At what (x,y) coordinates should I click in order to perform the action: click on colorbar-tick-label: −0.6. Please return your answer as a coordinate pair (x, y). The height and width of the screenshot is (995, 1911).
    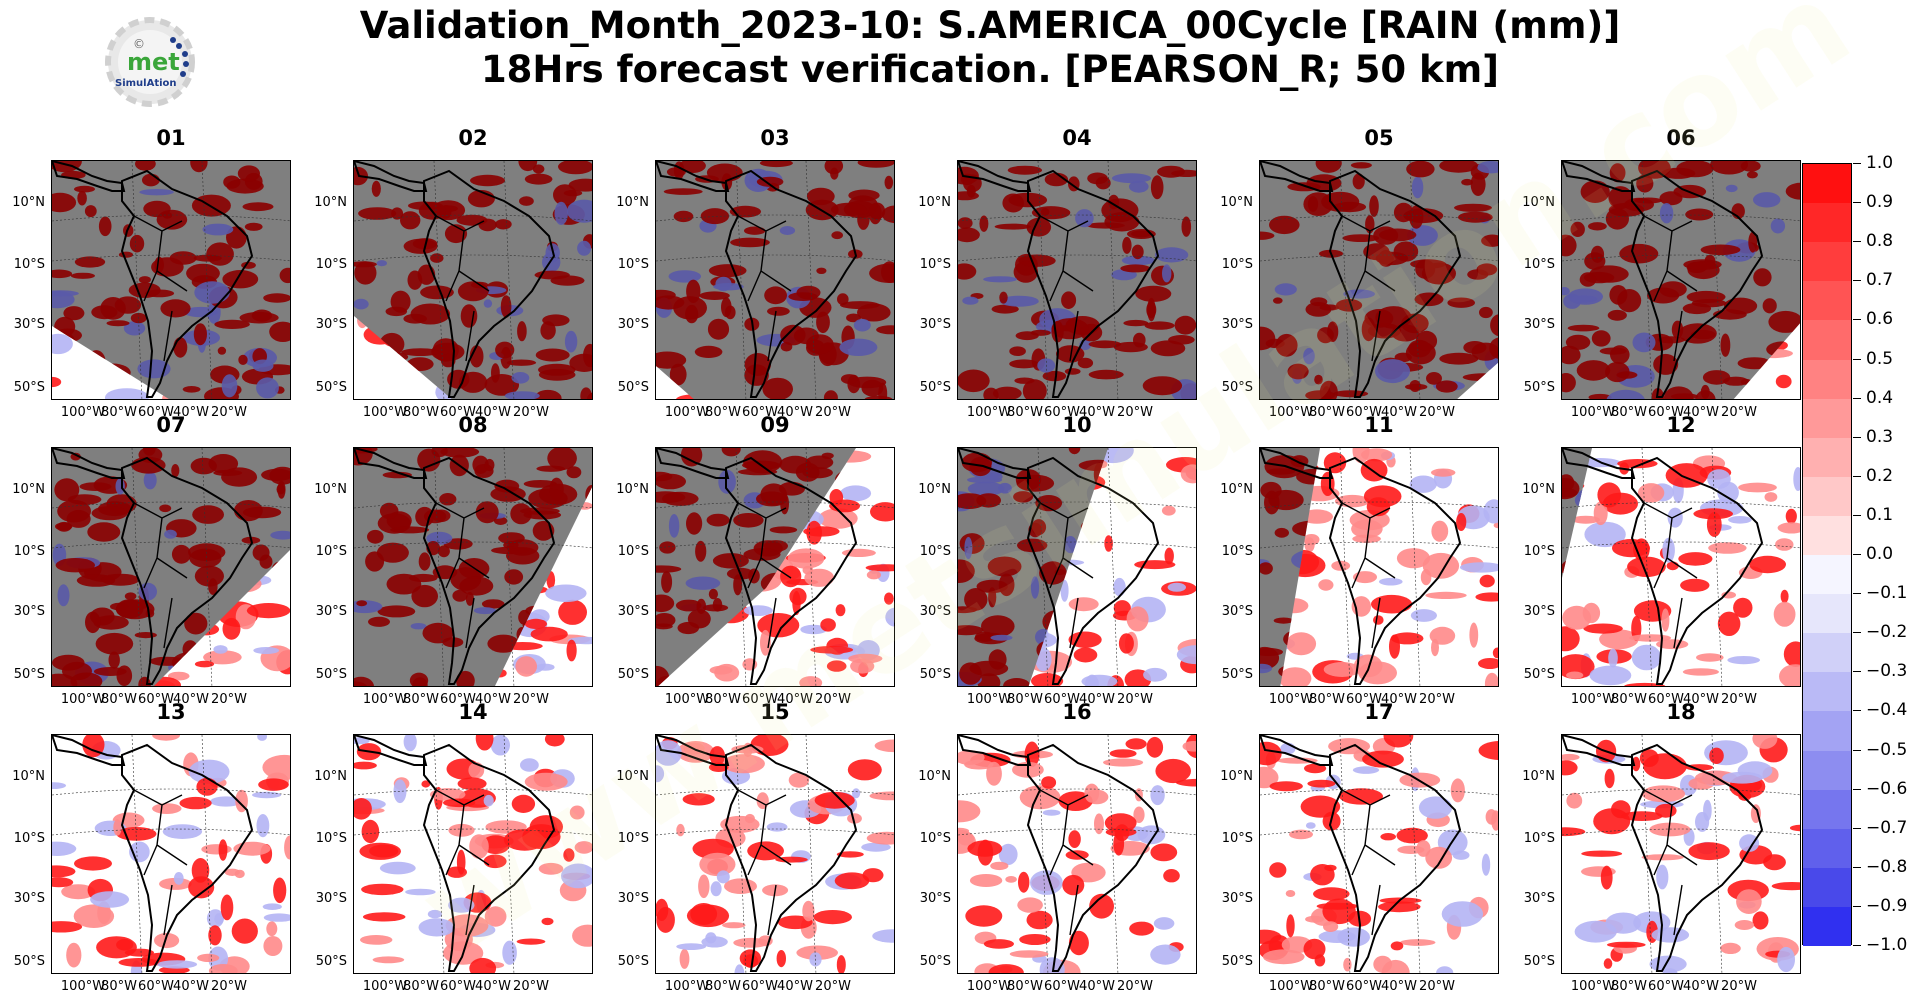
    Looking at the image, I should click on (1887, 788).